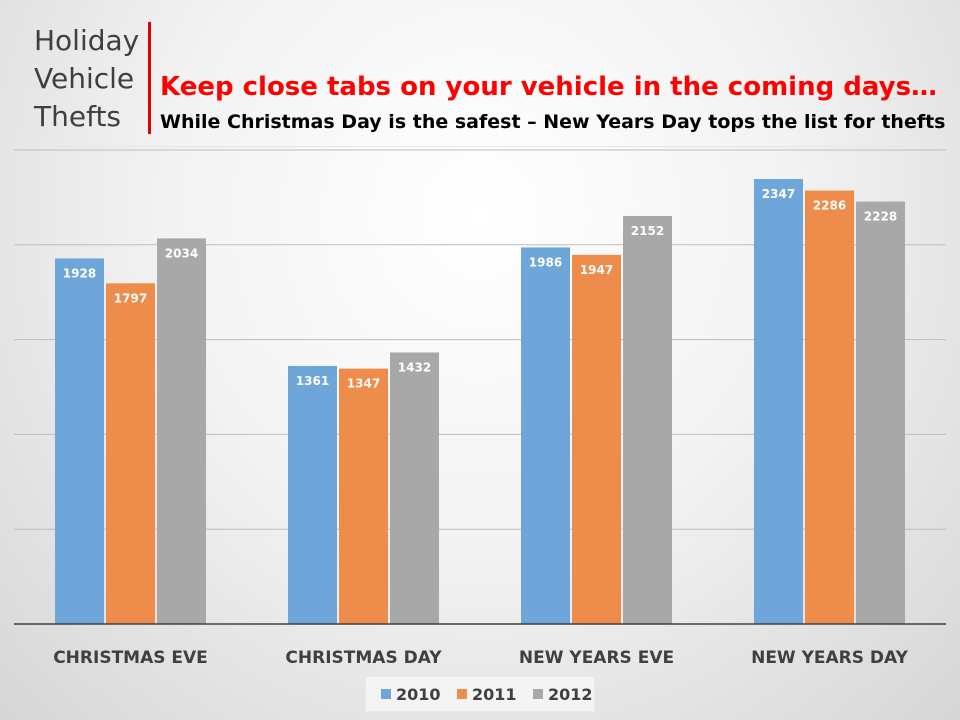  What do you see at coordinates (647, 231) in the screenshot?
I see `data-label: 2152` at bounding box center [647, 231].